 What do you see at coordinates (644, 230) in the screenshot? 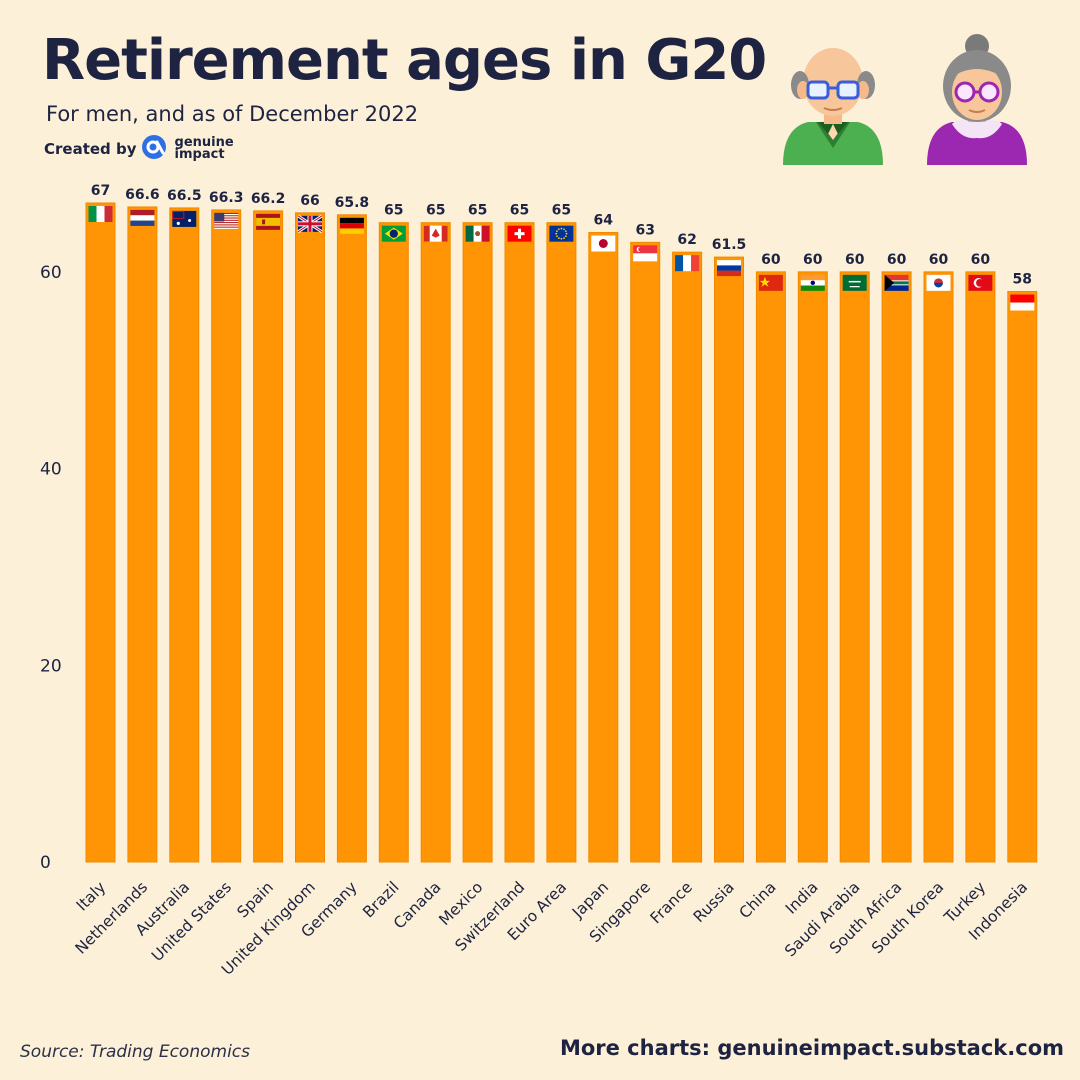
I see `value-label: 63` at bounding box center [644, 230].